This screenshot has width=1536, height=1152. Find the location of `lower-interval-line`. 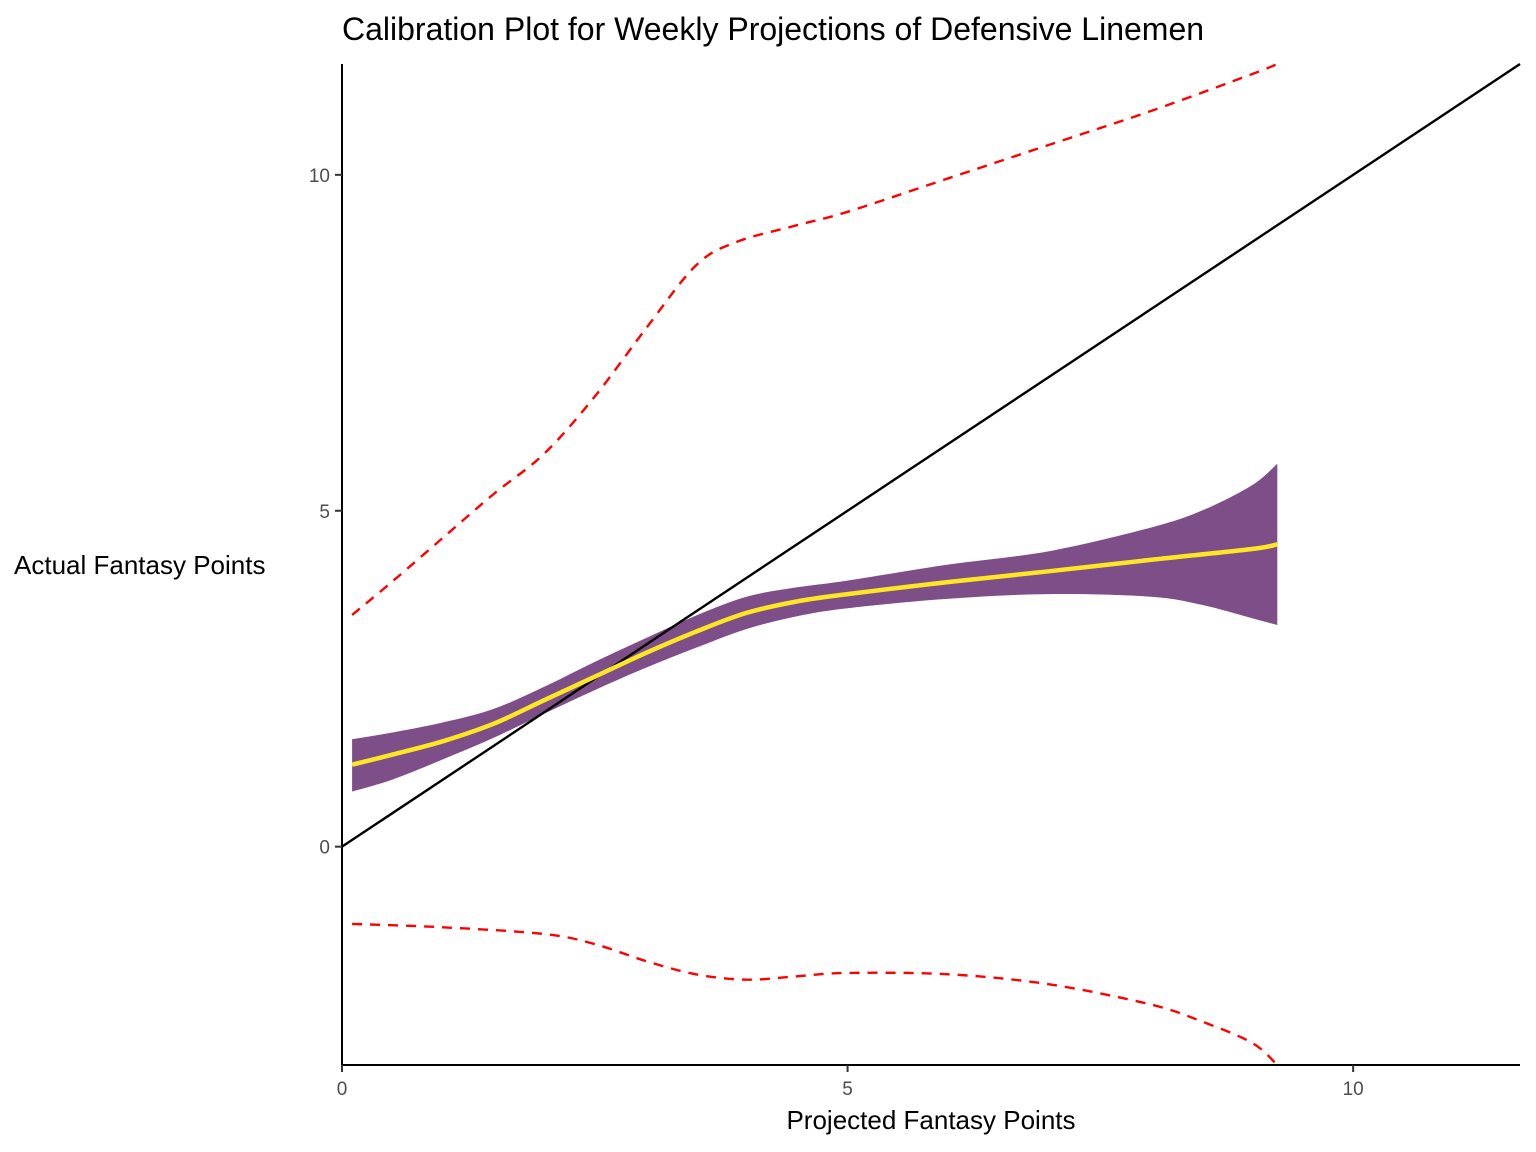

lower-interval-line is located at coordinates (815, 994).